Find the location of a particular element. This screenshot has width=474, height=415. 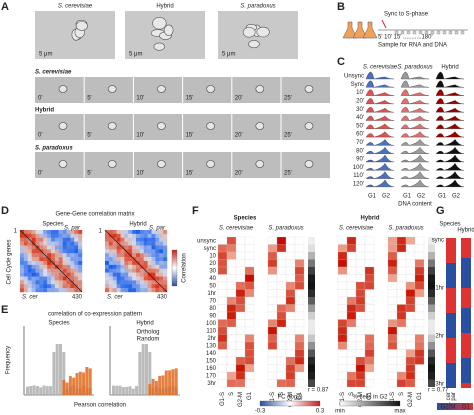

g-legend is located at coordinates (455, 406).